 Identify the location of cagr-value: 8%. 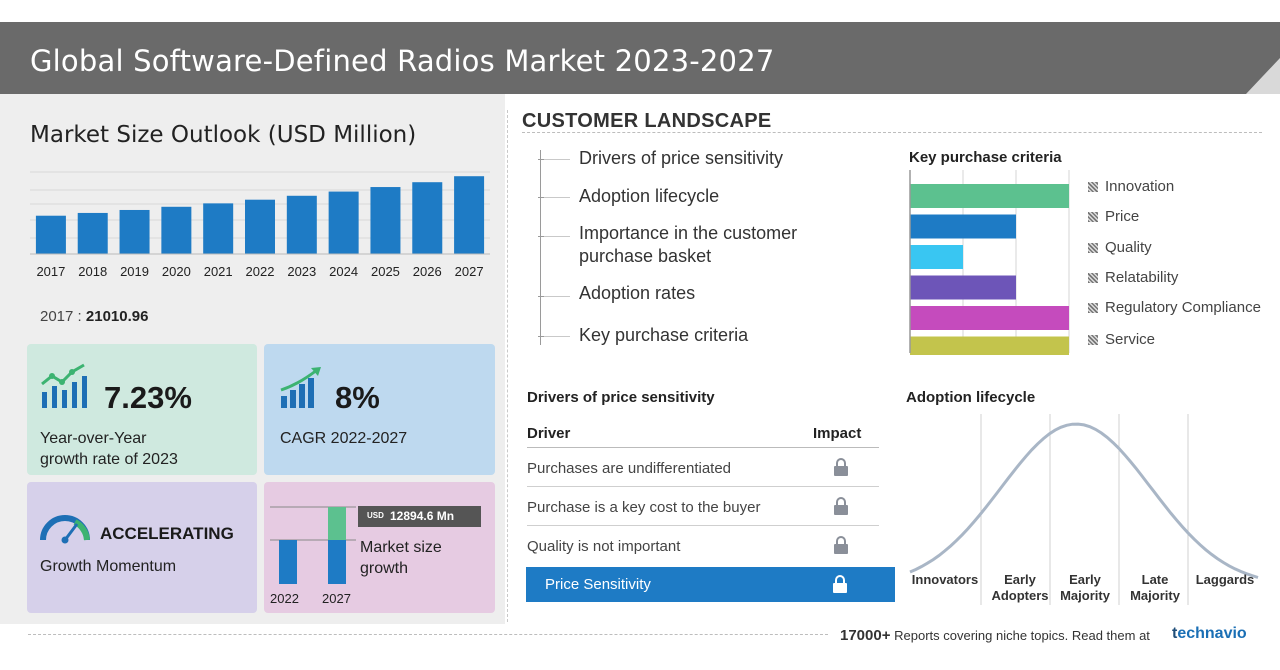
(357, 397).